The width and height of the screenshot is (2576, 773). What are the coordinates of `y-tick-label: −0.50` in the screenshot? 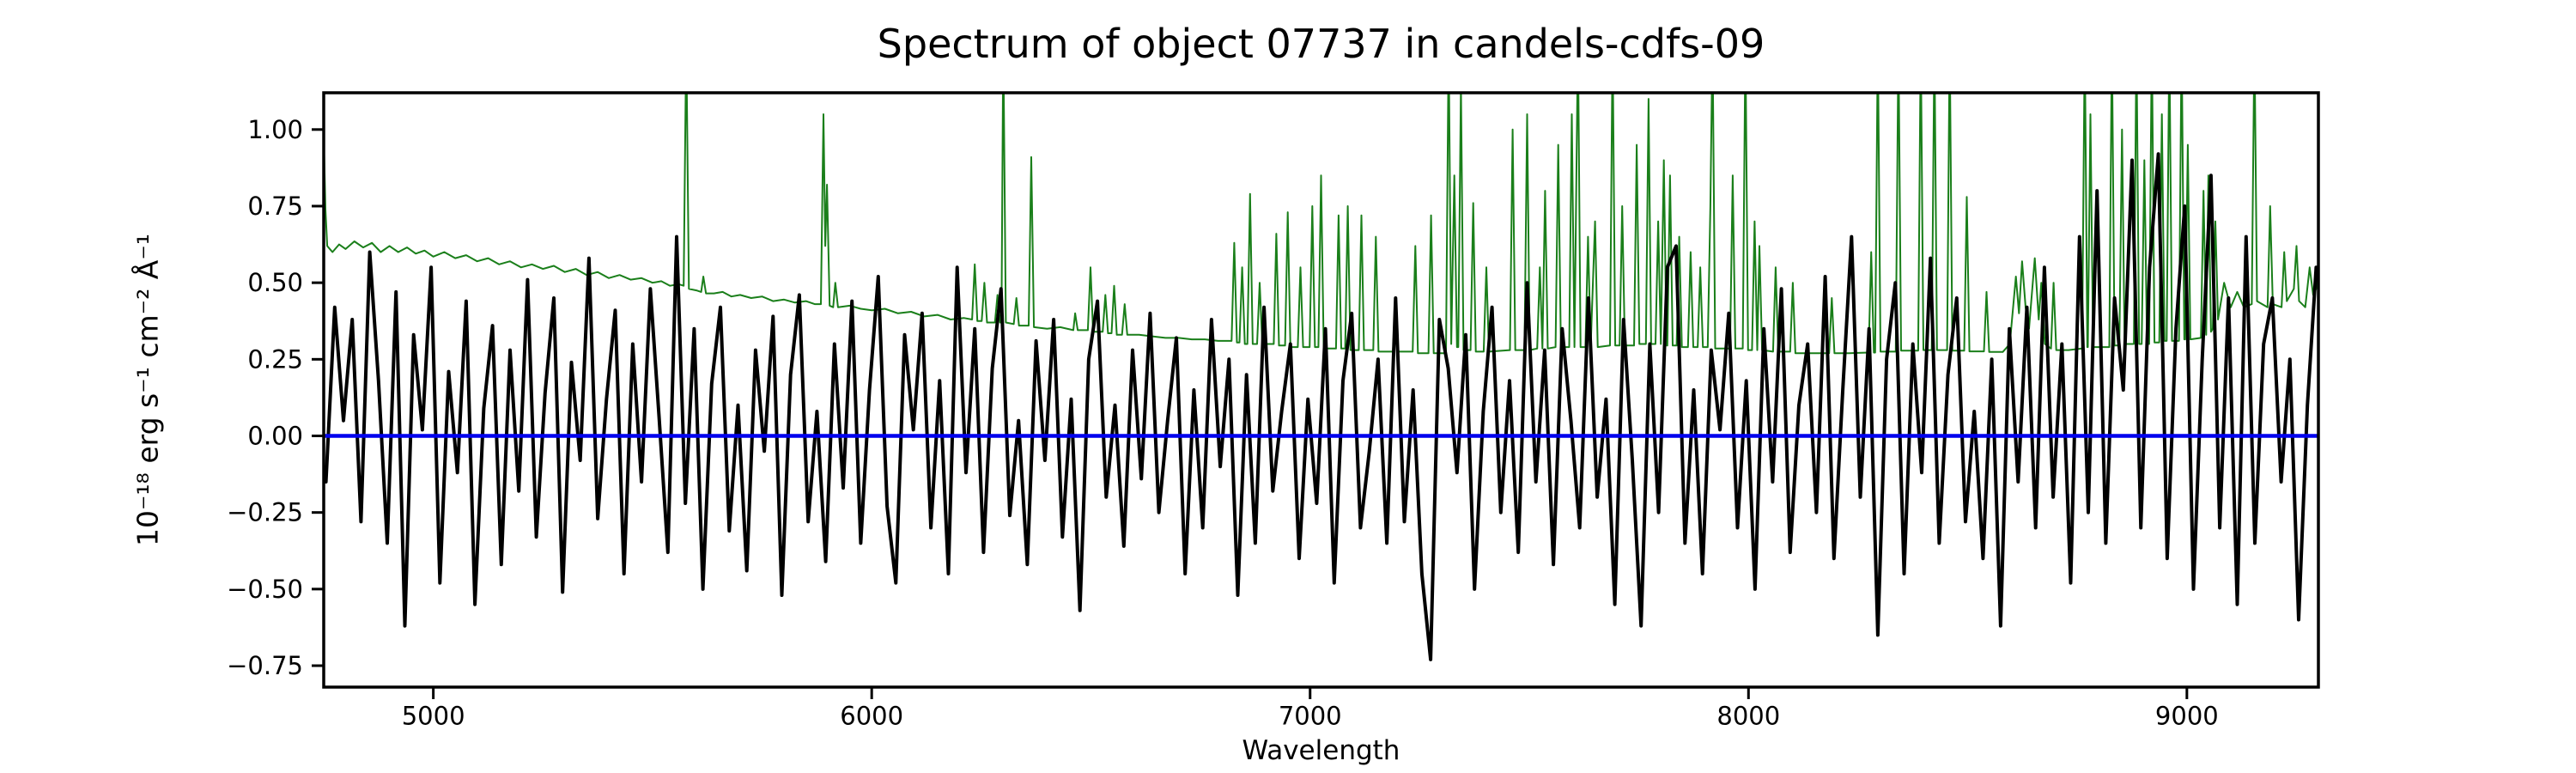 It's located at (265, 589).